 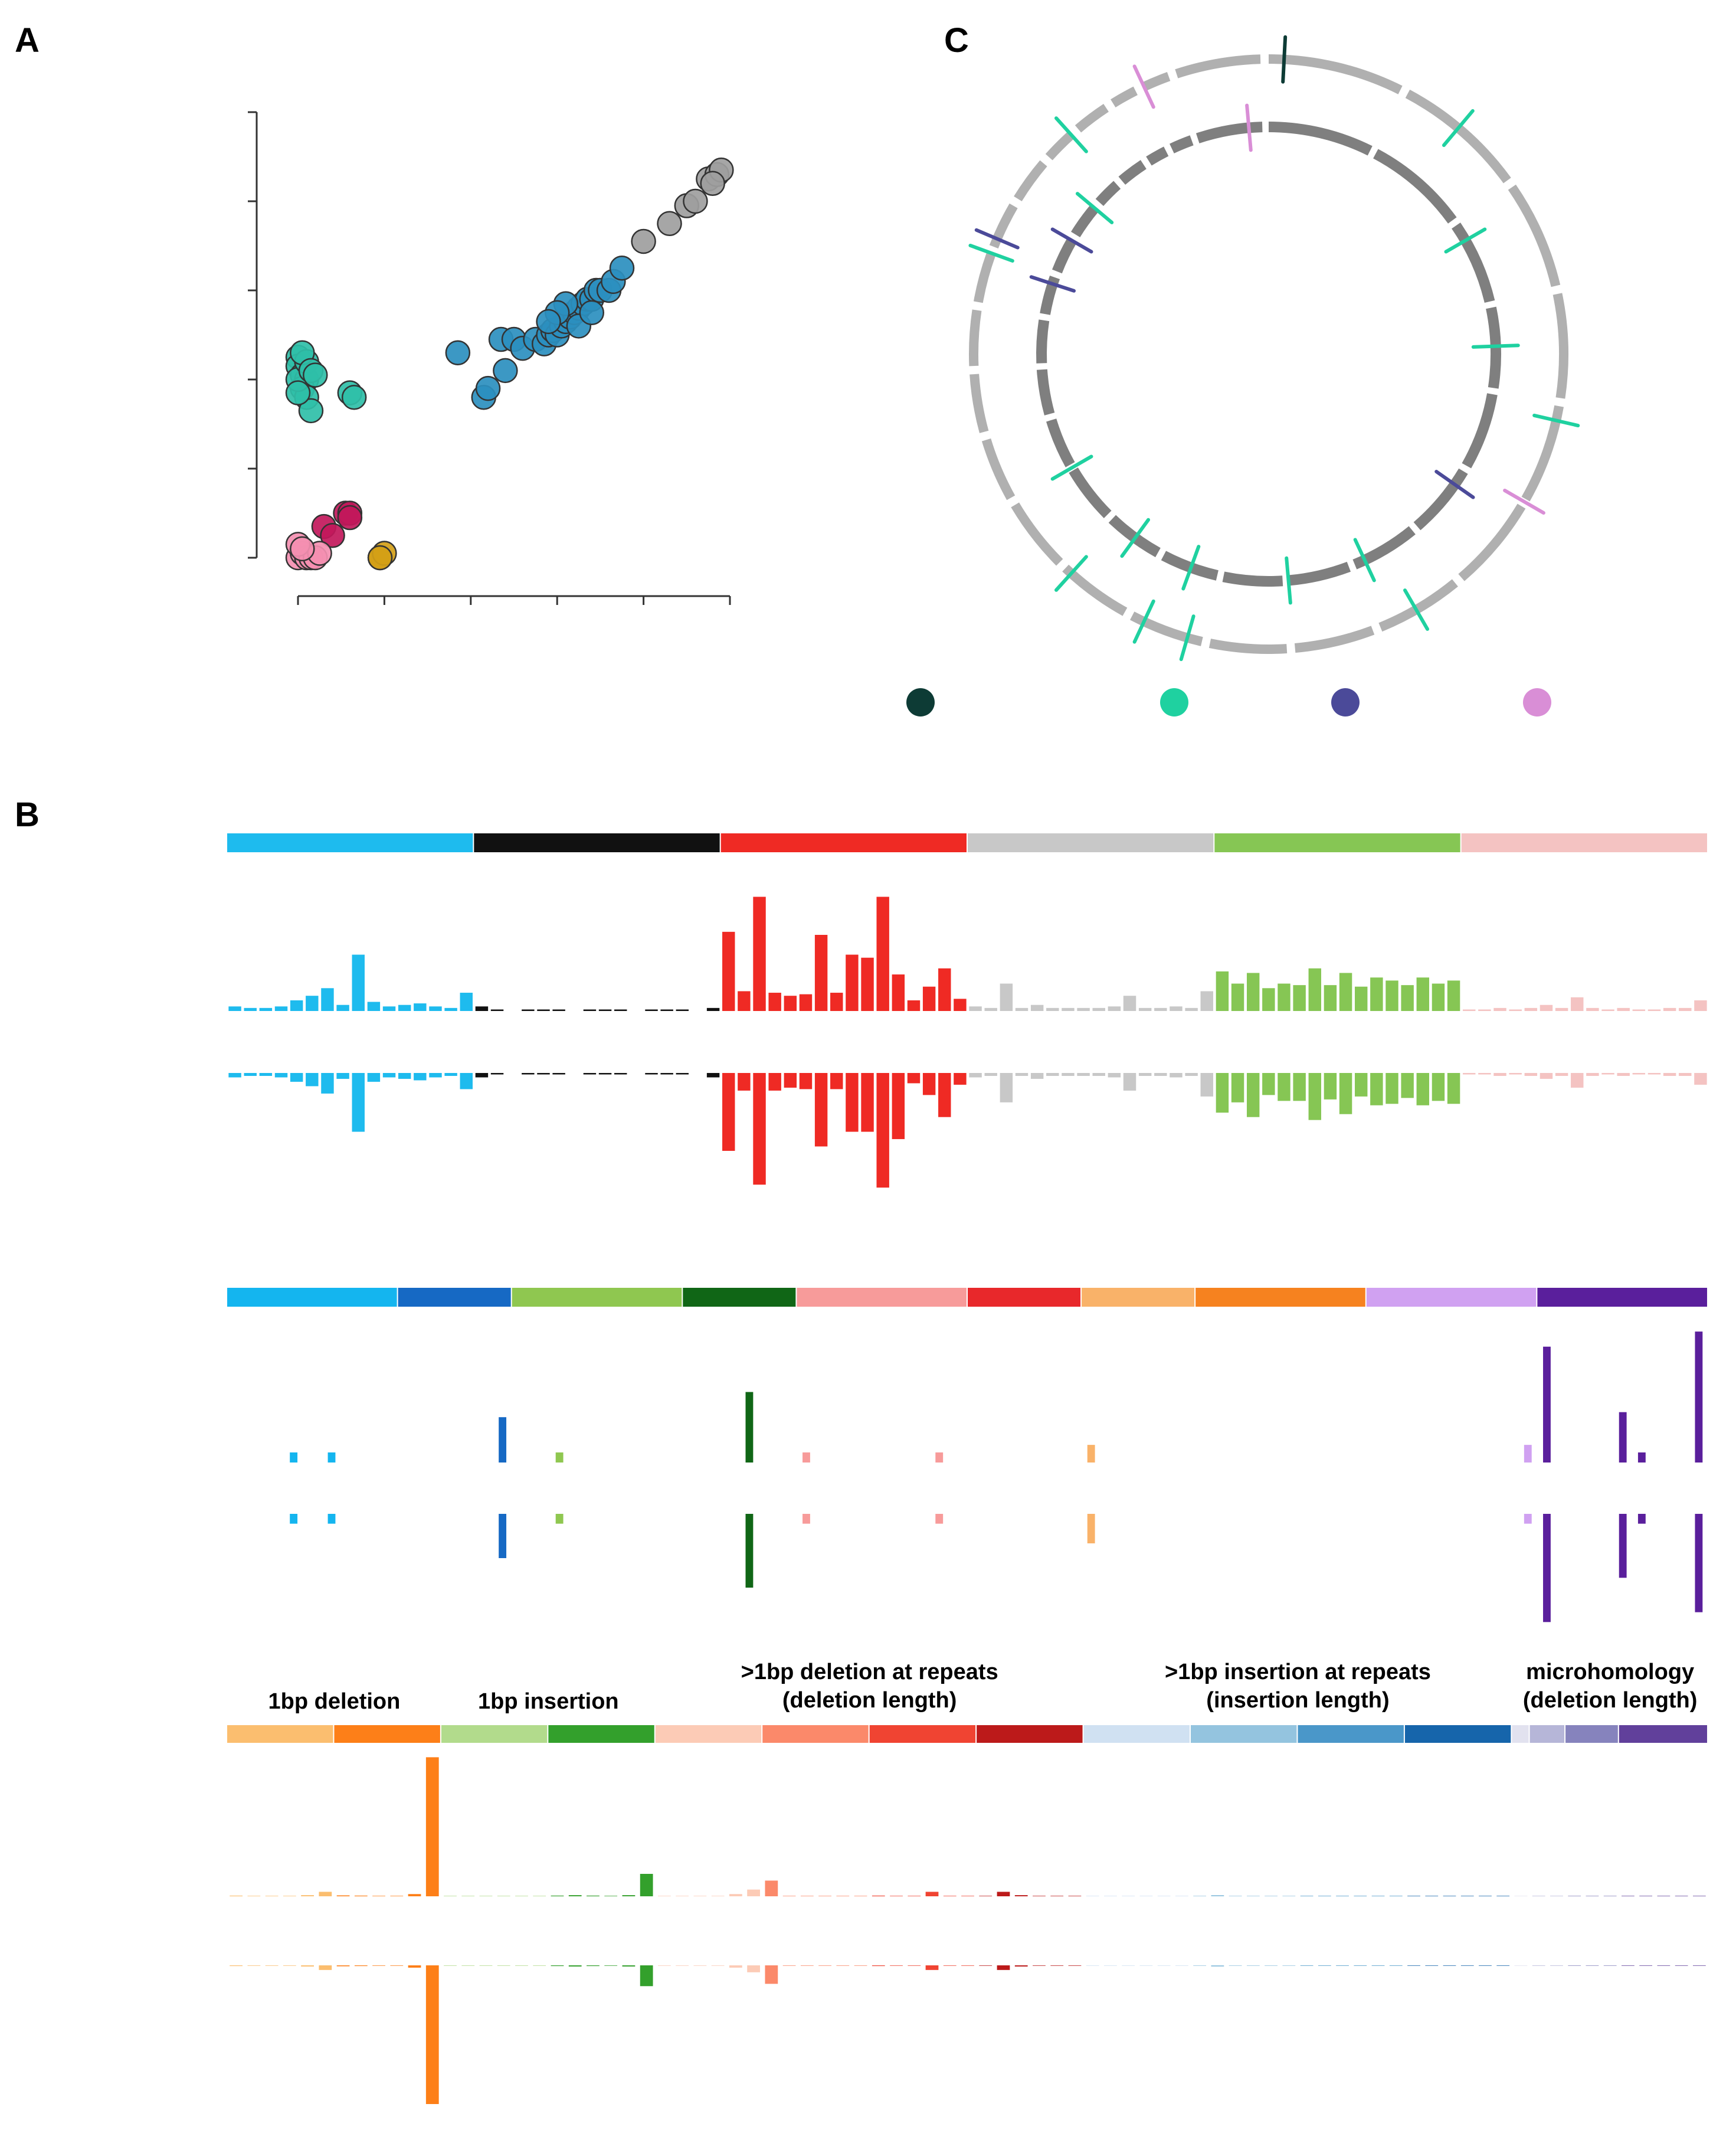 What do you see at coordinates (1297, 1700) in the screenshot?
I see `indel-class-header-line: (insertion length)` at bounding box center [1297, 1700].